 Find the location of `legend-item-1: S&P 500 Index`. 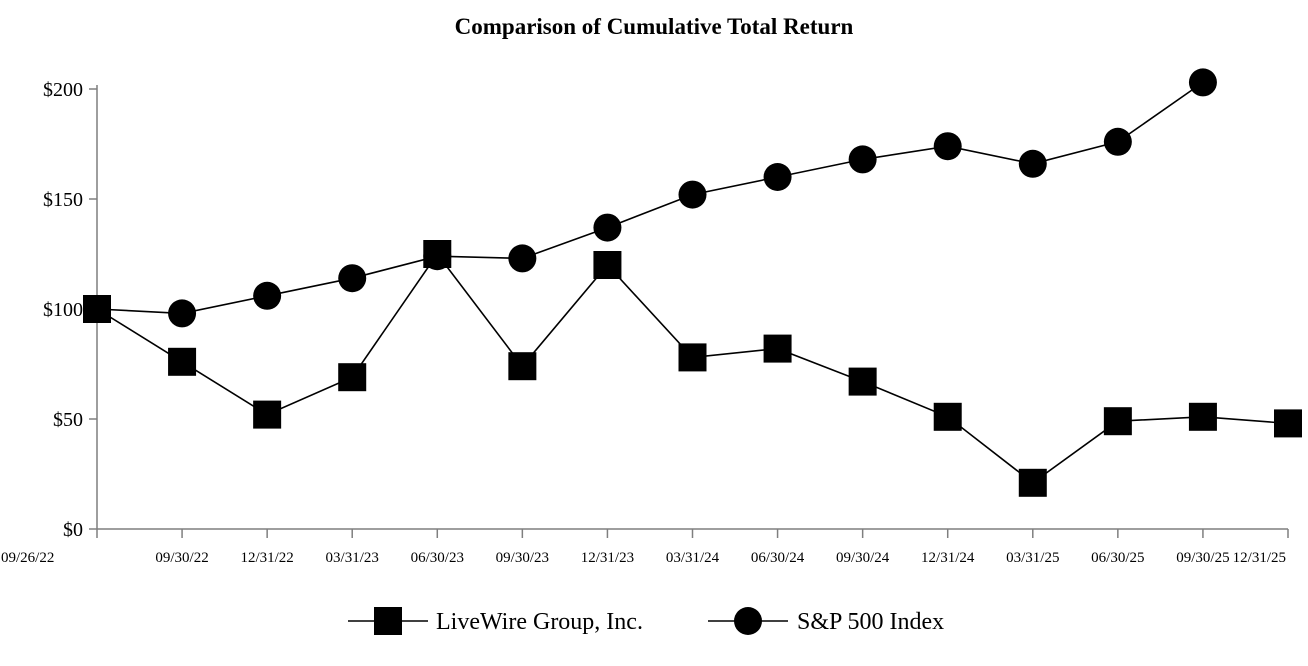

legend-item-1: S&P 500 Index is located at coordinates (826, 621).